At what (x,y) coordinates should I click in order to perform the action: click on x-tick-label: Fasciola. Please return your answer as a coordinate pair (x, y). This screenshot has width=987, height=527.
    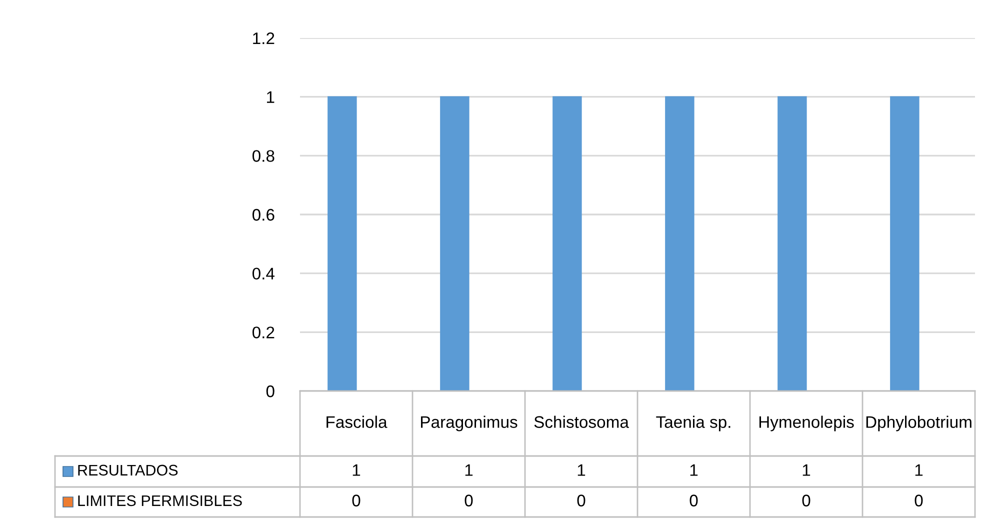
    Looking at the image, I should click on (357, 422).